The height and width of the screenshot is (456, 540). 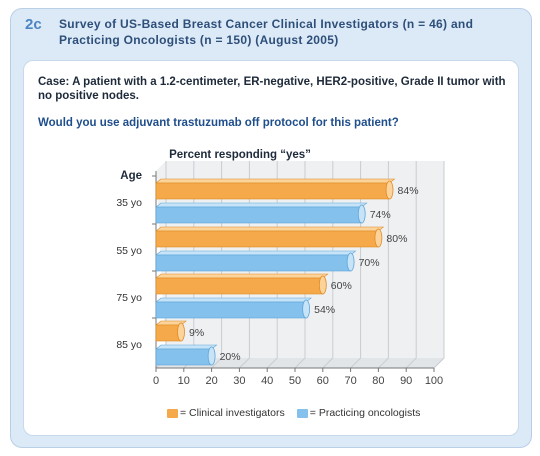 I want to click on x-tick-label: 60, so click(x=323, y=381).